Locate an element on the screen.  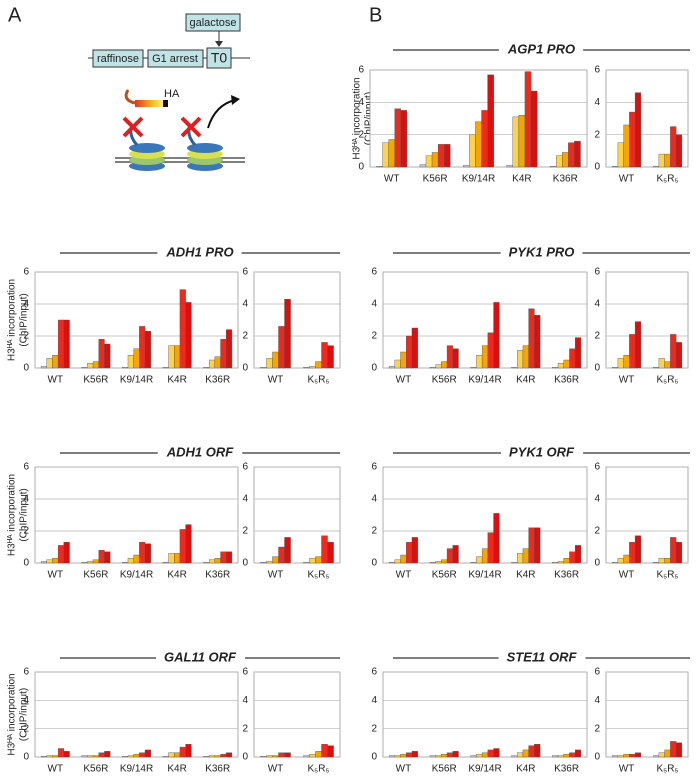
chart-title: ADH1 PRO is located at coordinates (199, 251).